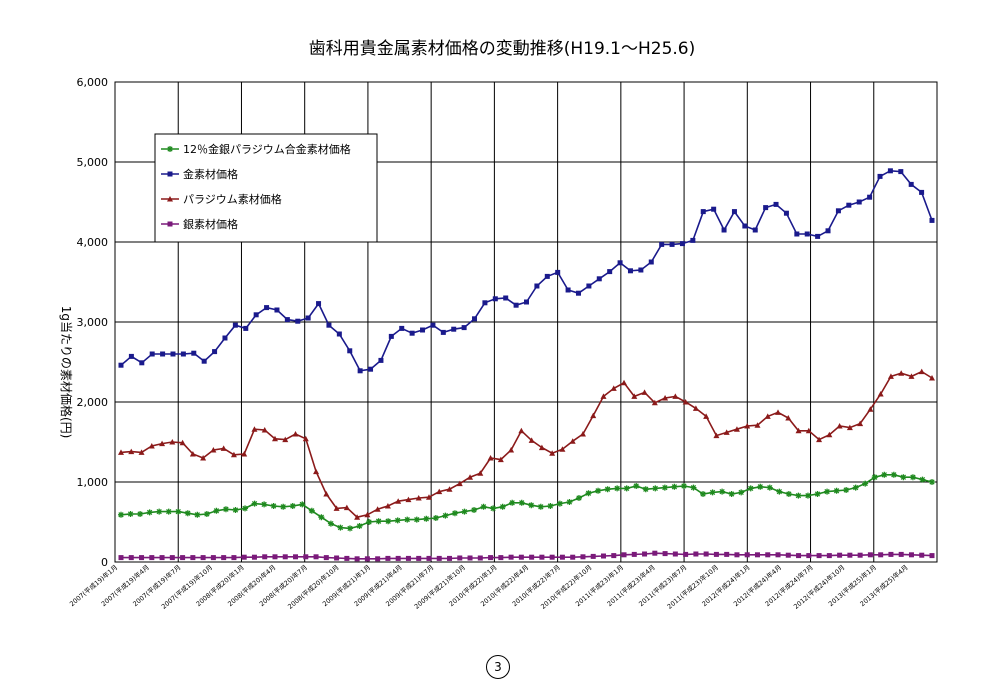 Image resolution: width=1000 pixels, height=700 pixels. What do you see at coordinates (93, 162) in the screenshot?
I see `y-tick-label: 5,000` at bounding box center [93, 162].